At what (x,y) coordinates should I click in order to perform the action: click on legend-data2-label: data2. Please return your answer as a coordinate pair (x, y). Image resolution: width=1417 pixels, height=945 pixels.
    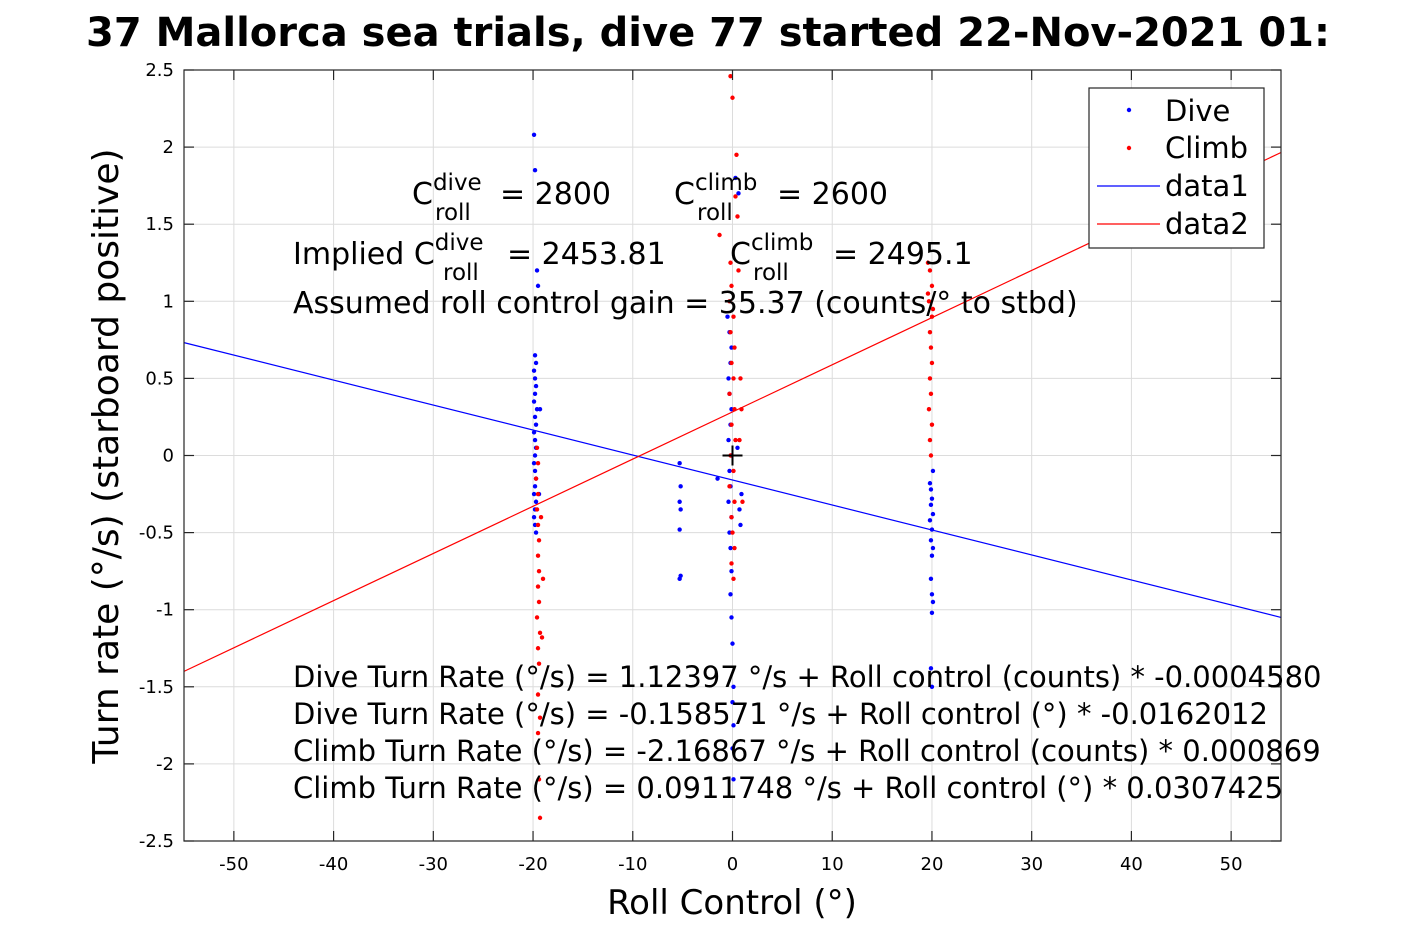
    Looking at the image, I should click on (1207, 224).